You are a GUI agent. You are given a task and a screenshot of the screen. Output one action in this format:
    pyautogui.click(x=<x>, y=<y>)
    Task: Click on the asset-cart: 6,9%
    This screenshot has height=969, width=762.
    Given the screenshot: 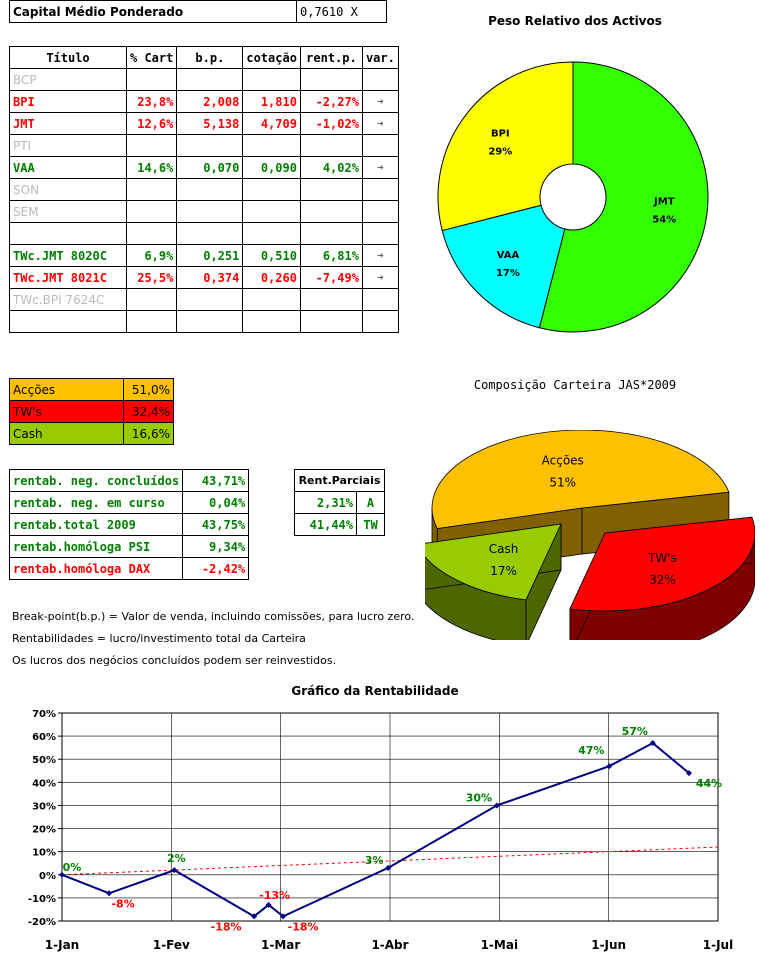 What is the action you would take?
    pyautogui.click(x=151, y=255)
    